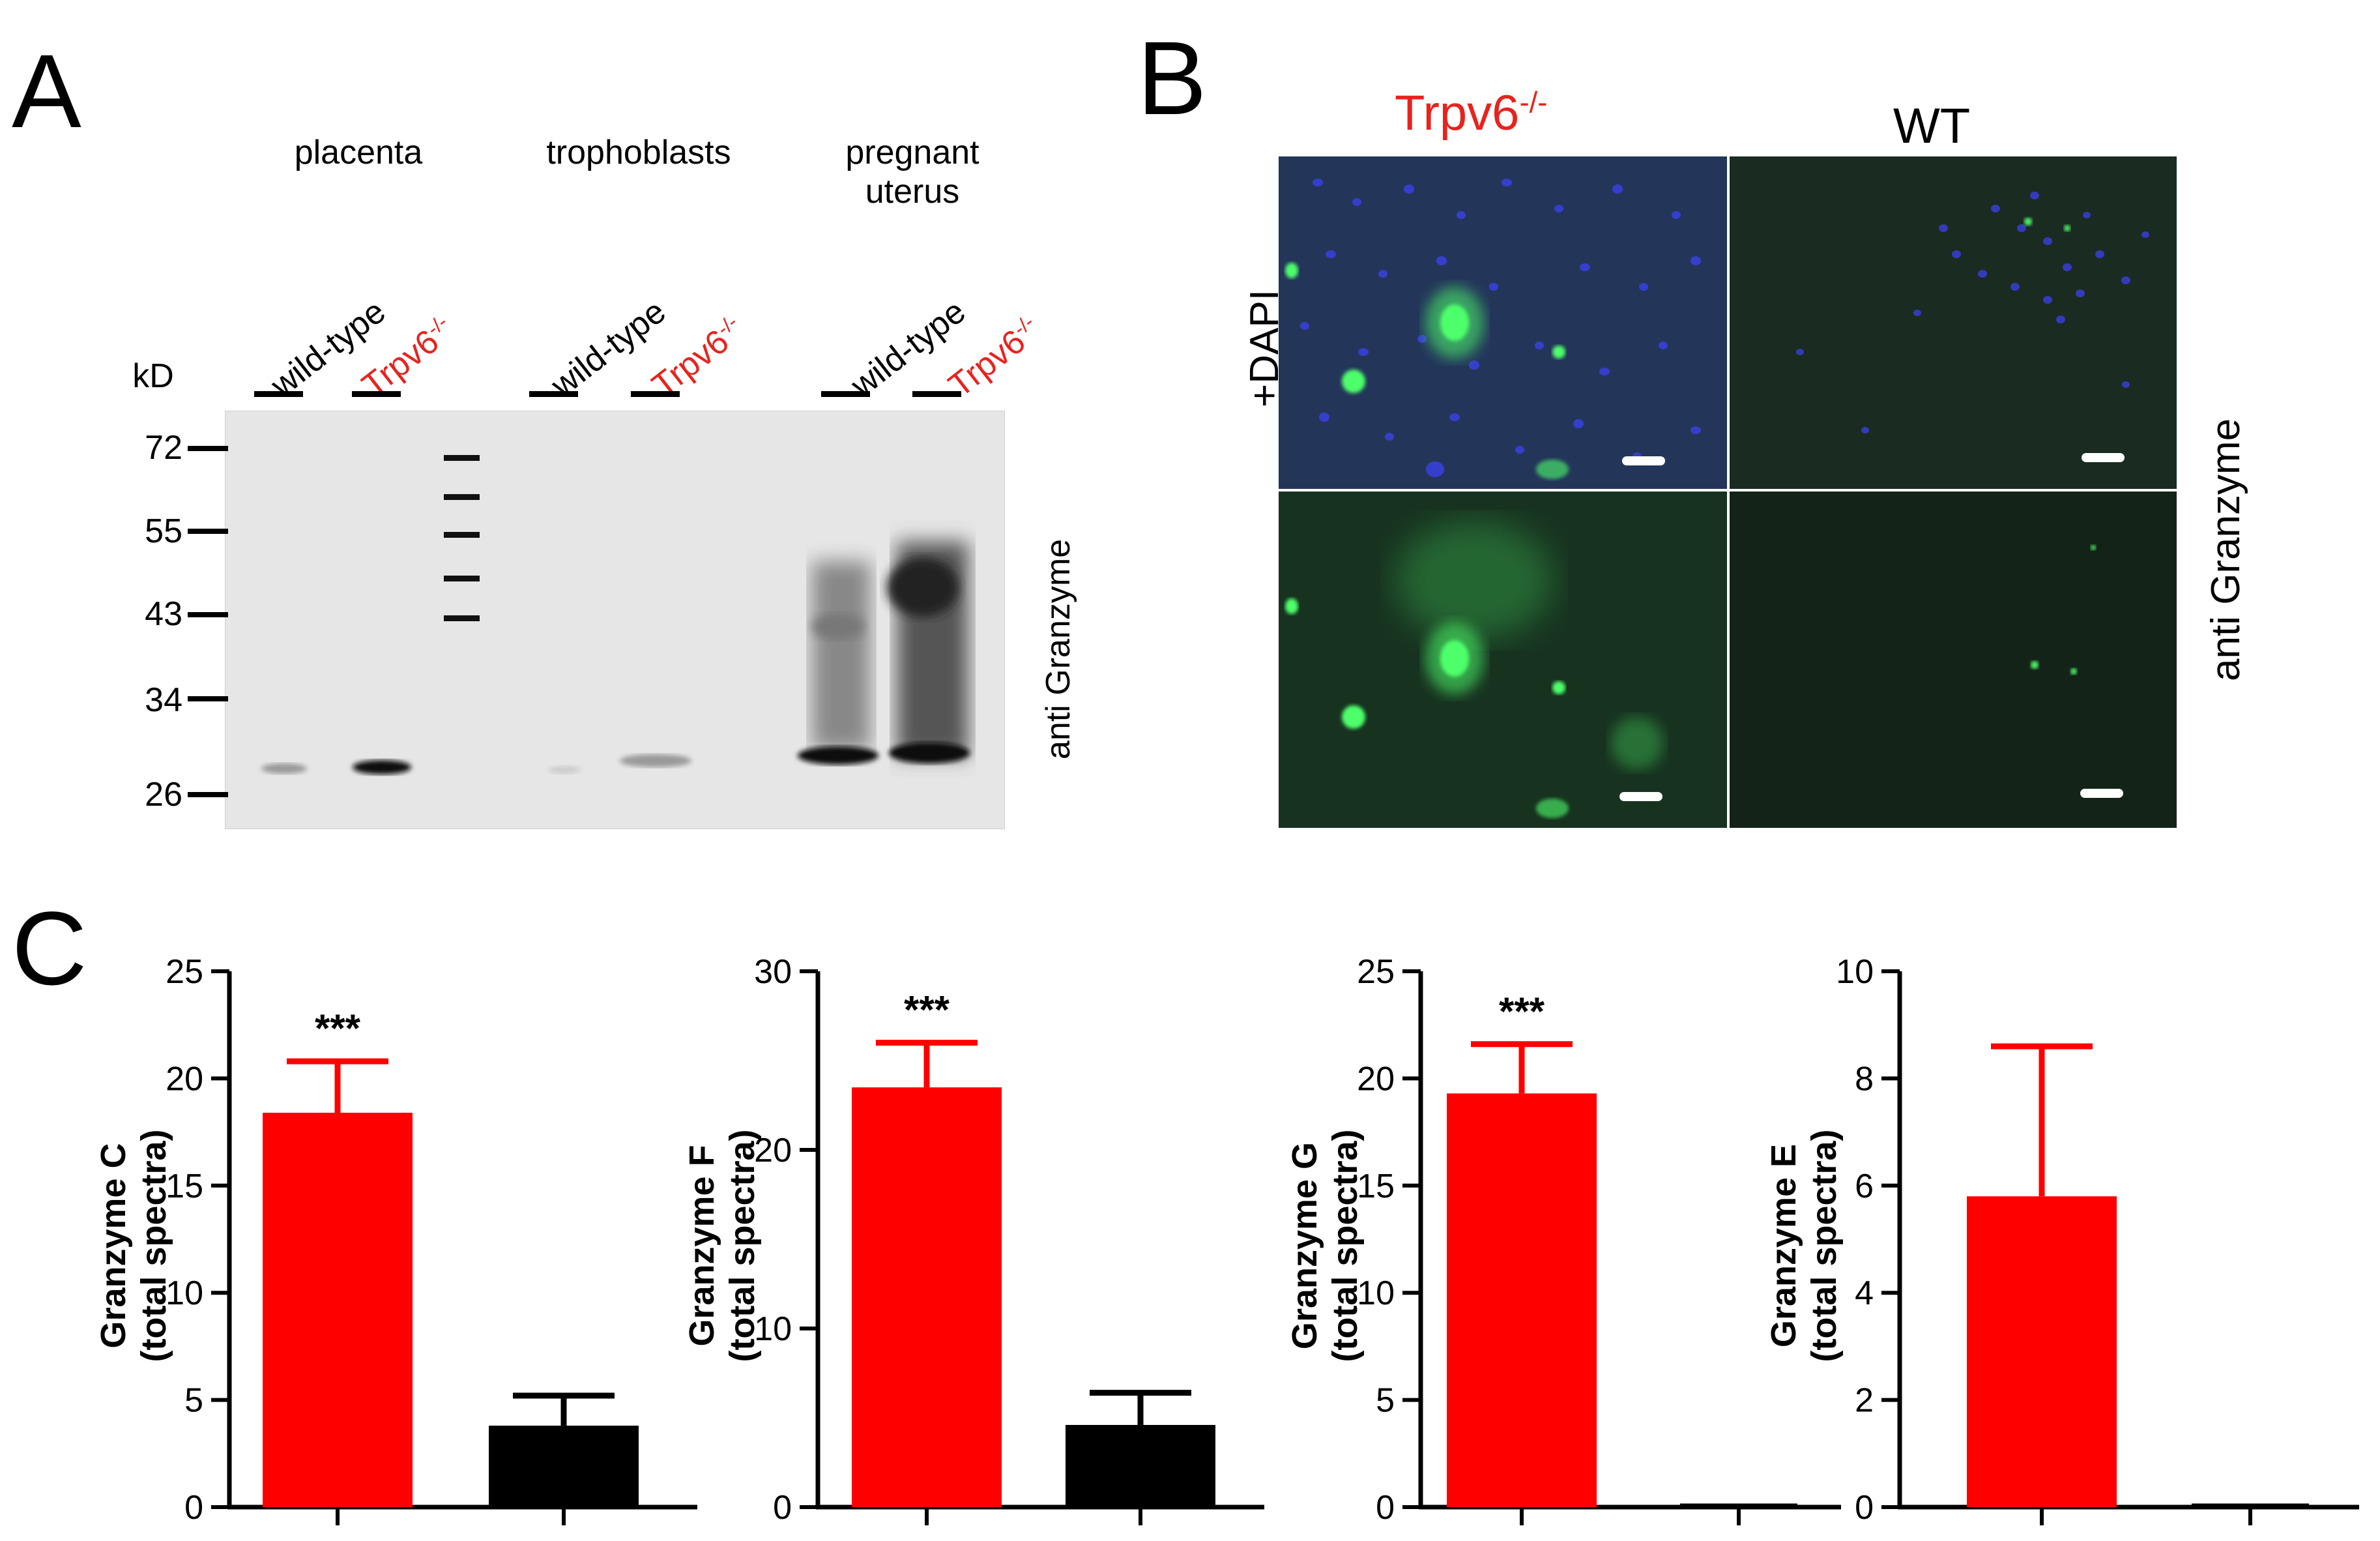  Describe the element at coordinates (49, 948) in the screenshot. I see `panel-c-letter: C` at that location.